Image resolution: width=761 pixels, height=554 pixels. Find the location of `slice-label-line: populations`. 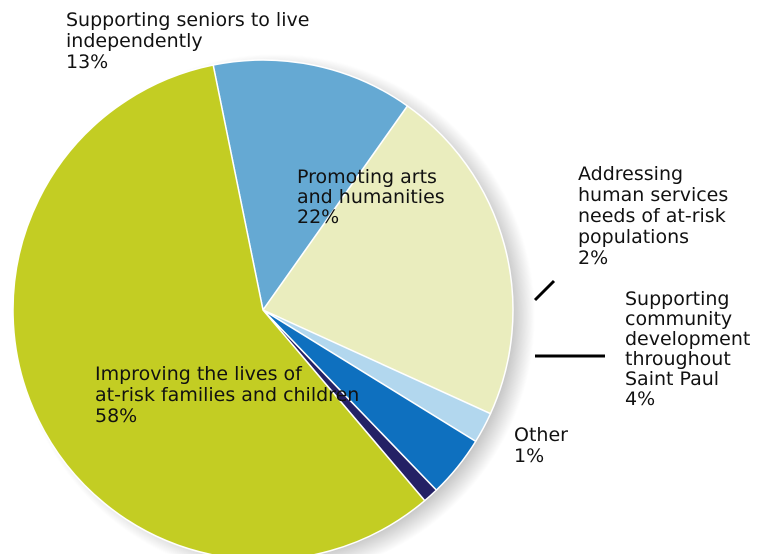

slice-label-line: populations is located at coordinates (633, 237).